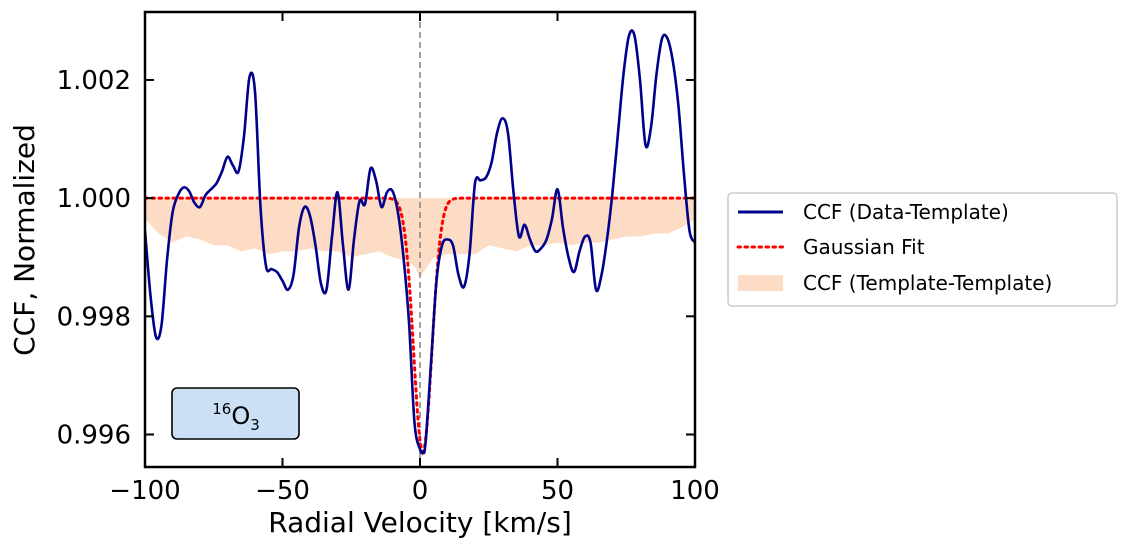 The width and height of the screenshot is (1128, 547). I want to click on species-annotation-box, so click(235, 413).